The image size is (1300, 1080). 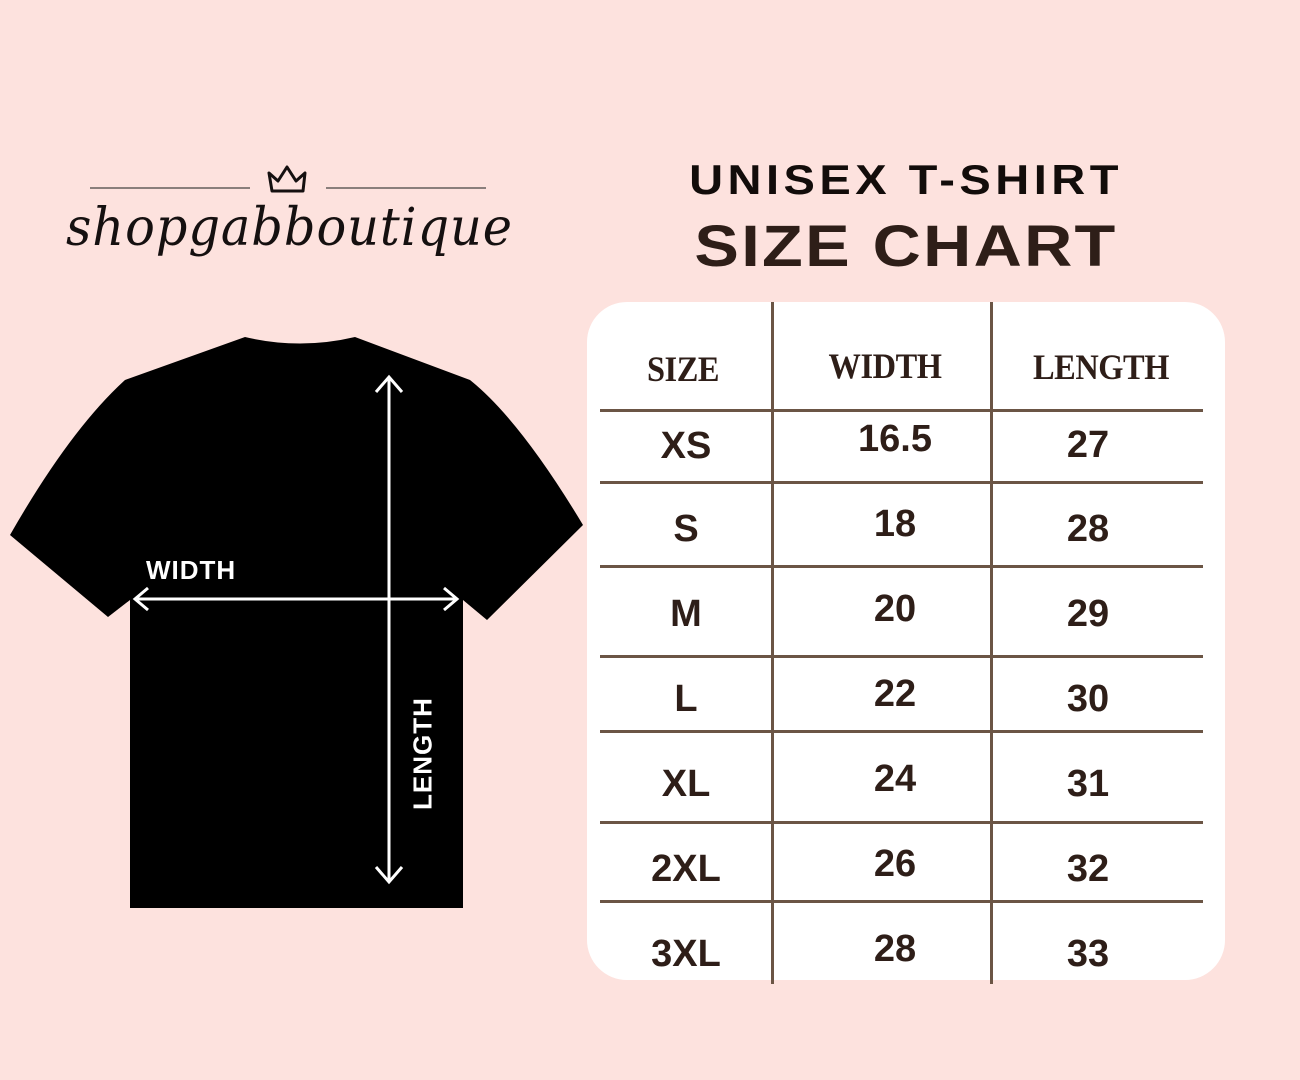 I want to click on cell-length: 30, so click(x=1088, y=699).